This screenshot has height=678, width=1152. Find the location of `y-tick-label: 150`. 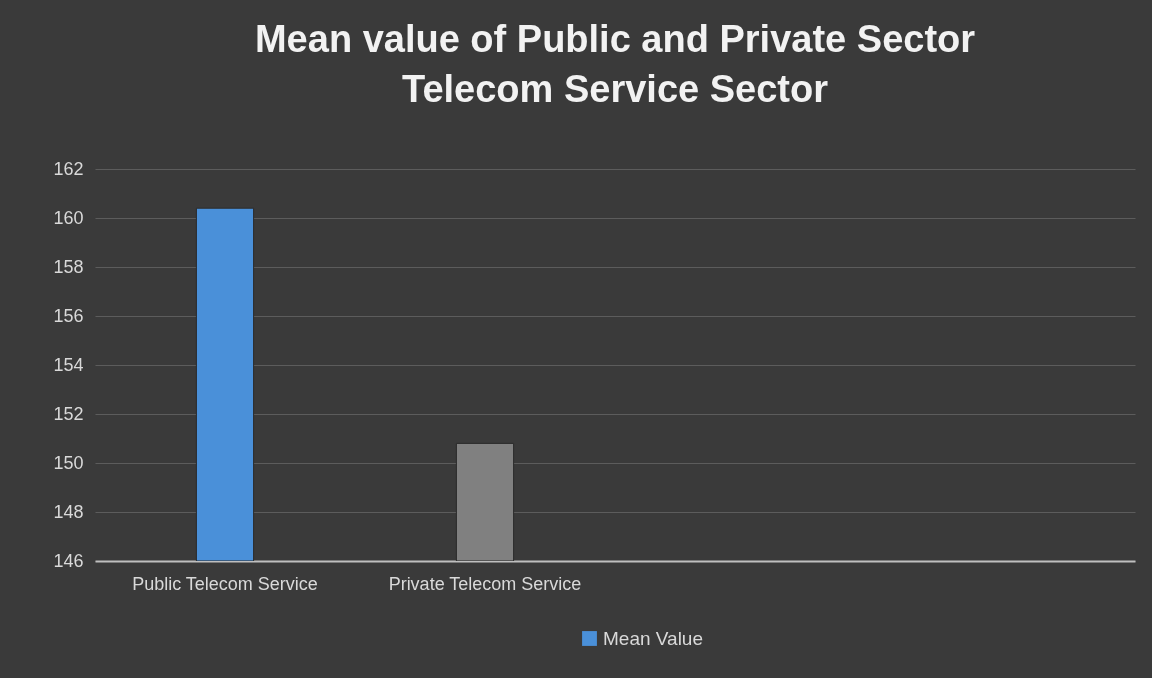

y-tick-label: 150 is located at coordinates (68, 462).